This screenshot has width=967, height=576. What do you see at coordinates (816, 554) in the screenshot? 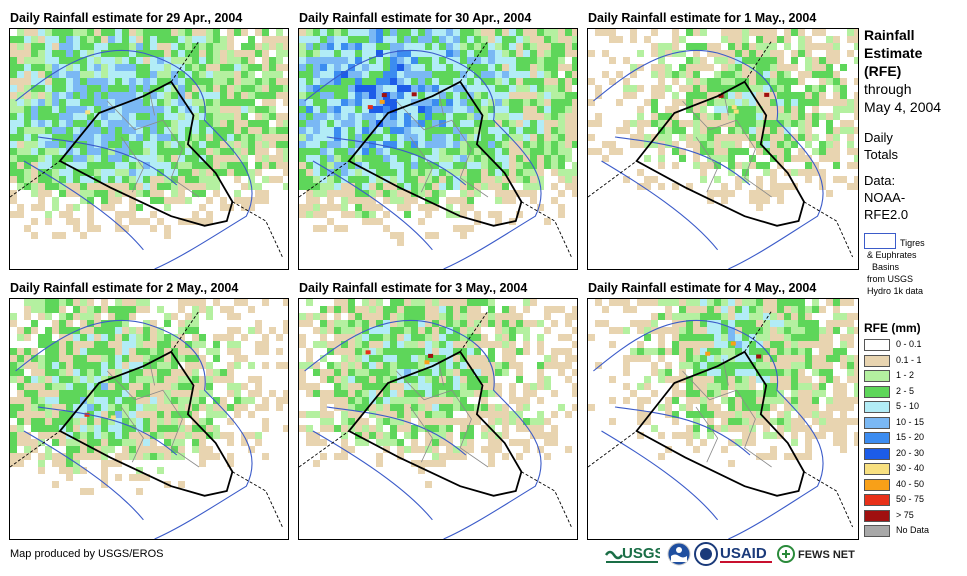
I see `fews-net-logo: FEWS NET` at bounding box center [816, 554].